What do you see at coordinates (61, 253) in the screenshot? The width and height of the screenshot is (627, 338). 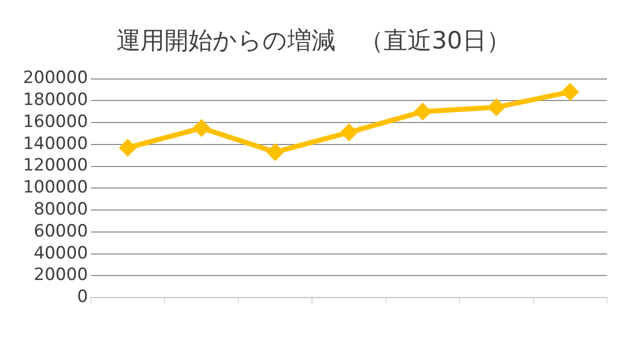 I see `y-tick-label: 40000` at bounding box center [61, 253].